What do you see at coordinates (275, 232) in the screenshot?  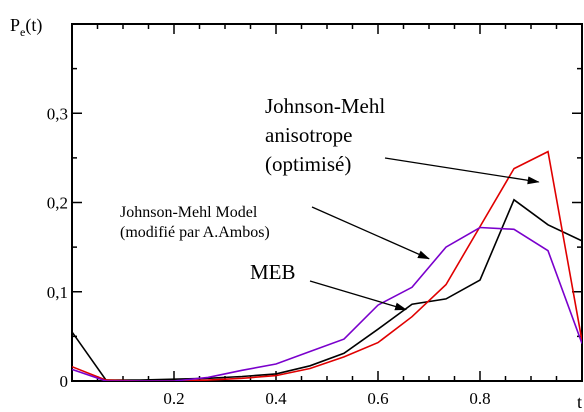 I see `annotation-2: Johnson-Mehl Model (modifié par A.Ambos)` at bounding box center [275, 232].